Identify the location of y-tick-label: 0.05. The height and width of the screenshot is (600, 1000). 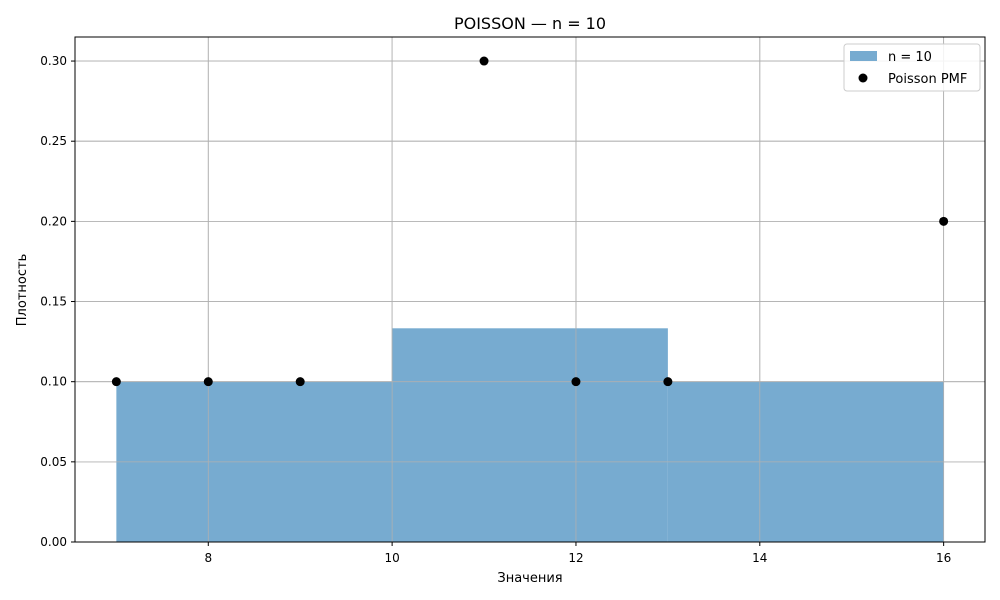
(53, 462).